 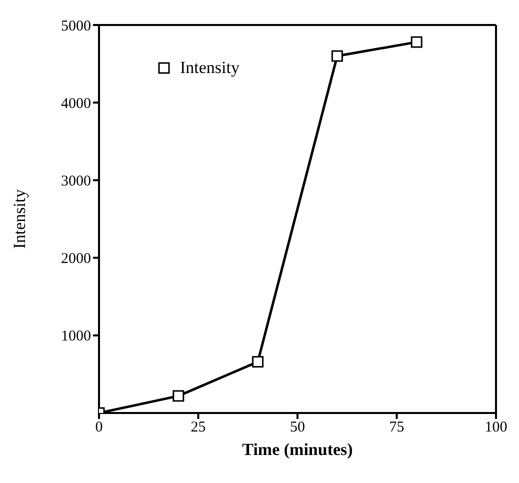 I want to click on y-axis-title: Intensity, so click(x=20, y=218).